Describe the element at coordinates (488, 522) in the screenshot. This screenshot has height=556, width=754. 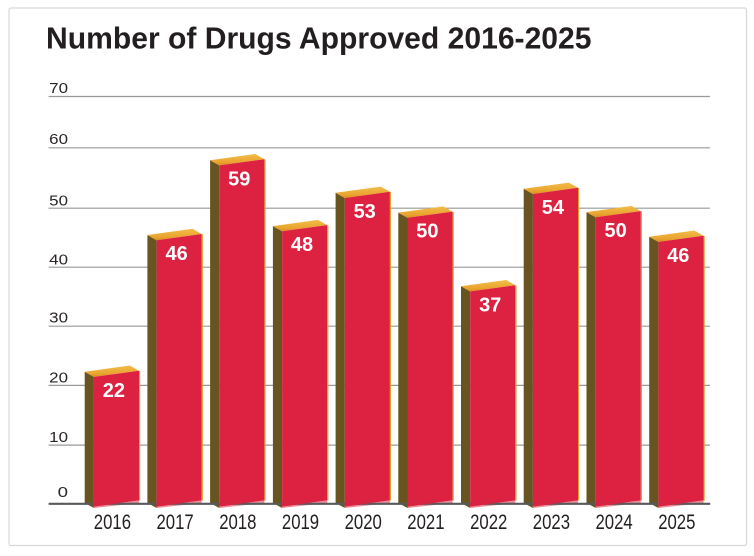
I see `svg-text: 2022` at that location.